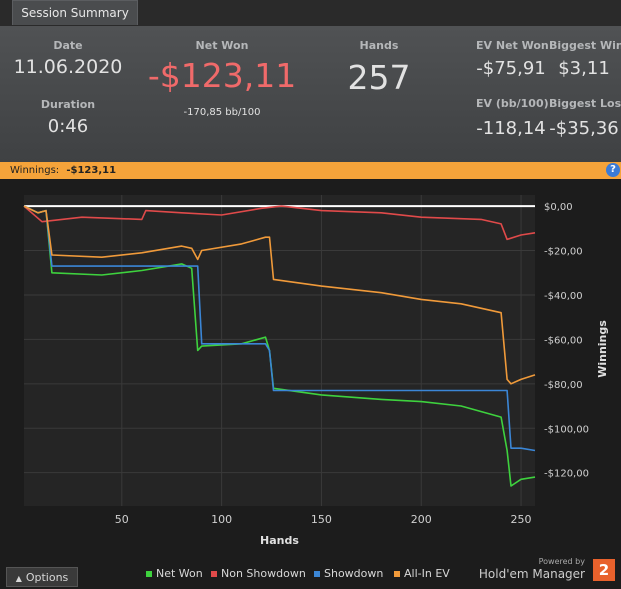 The image size is (621, 589). I want to click on ev-bb-value: -118,14, so click(511, 128).